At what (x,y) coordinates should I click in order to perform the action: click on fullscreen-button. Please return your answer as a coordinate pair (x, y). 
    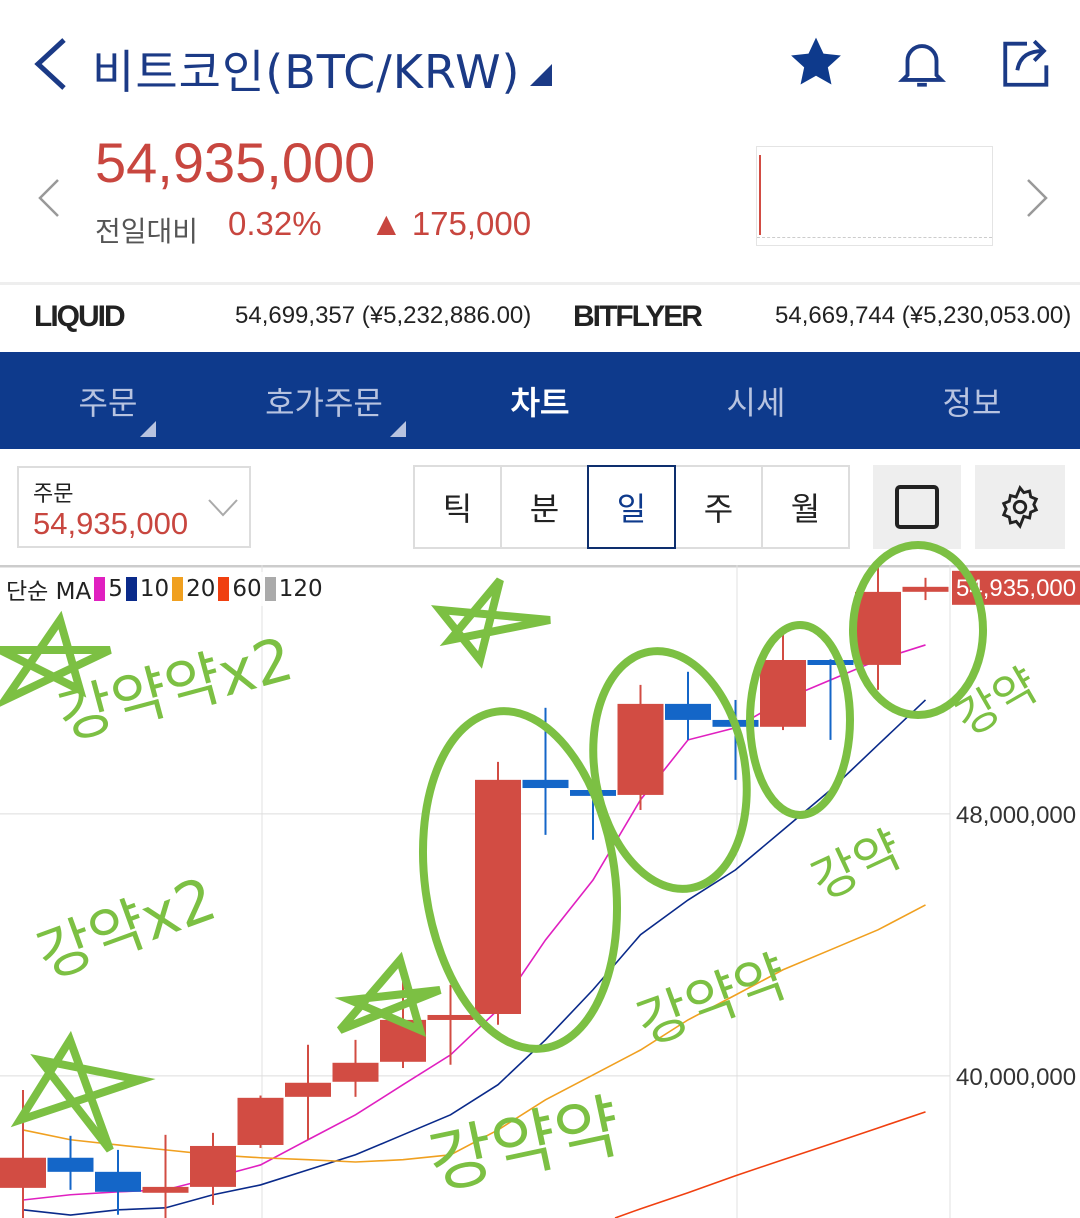
    Looking at the image, I should click on (917, 507).